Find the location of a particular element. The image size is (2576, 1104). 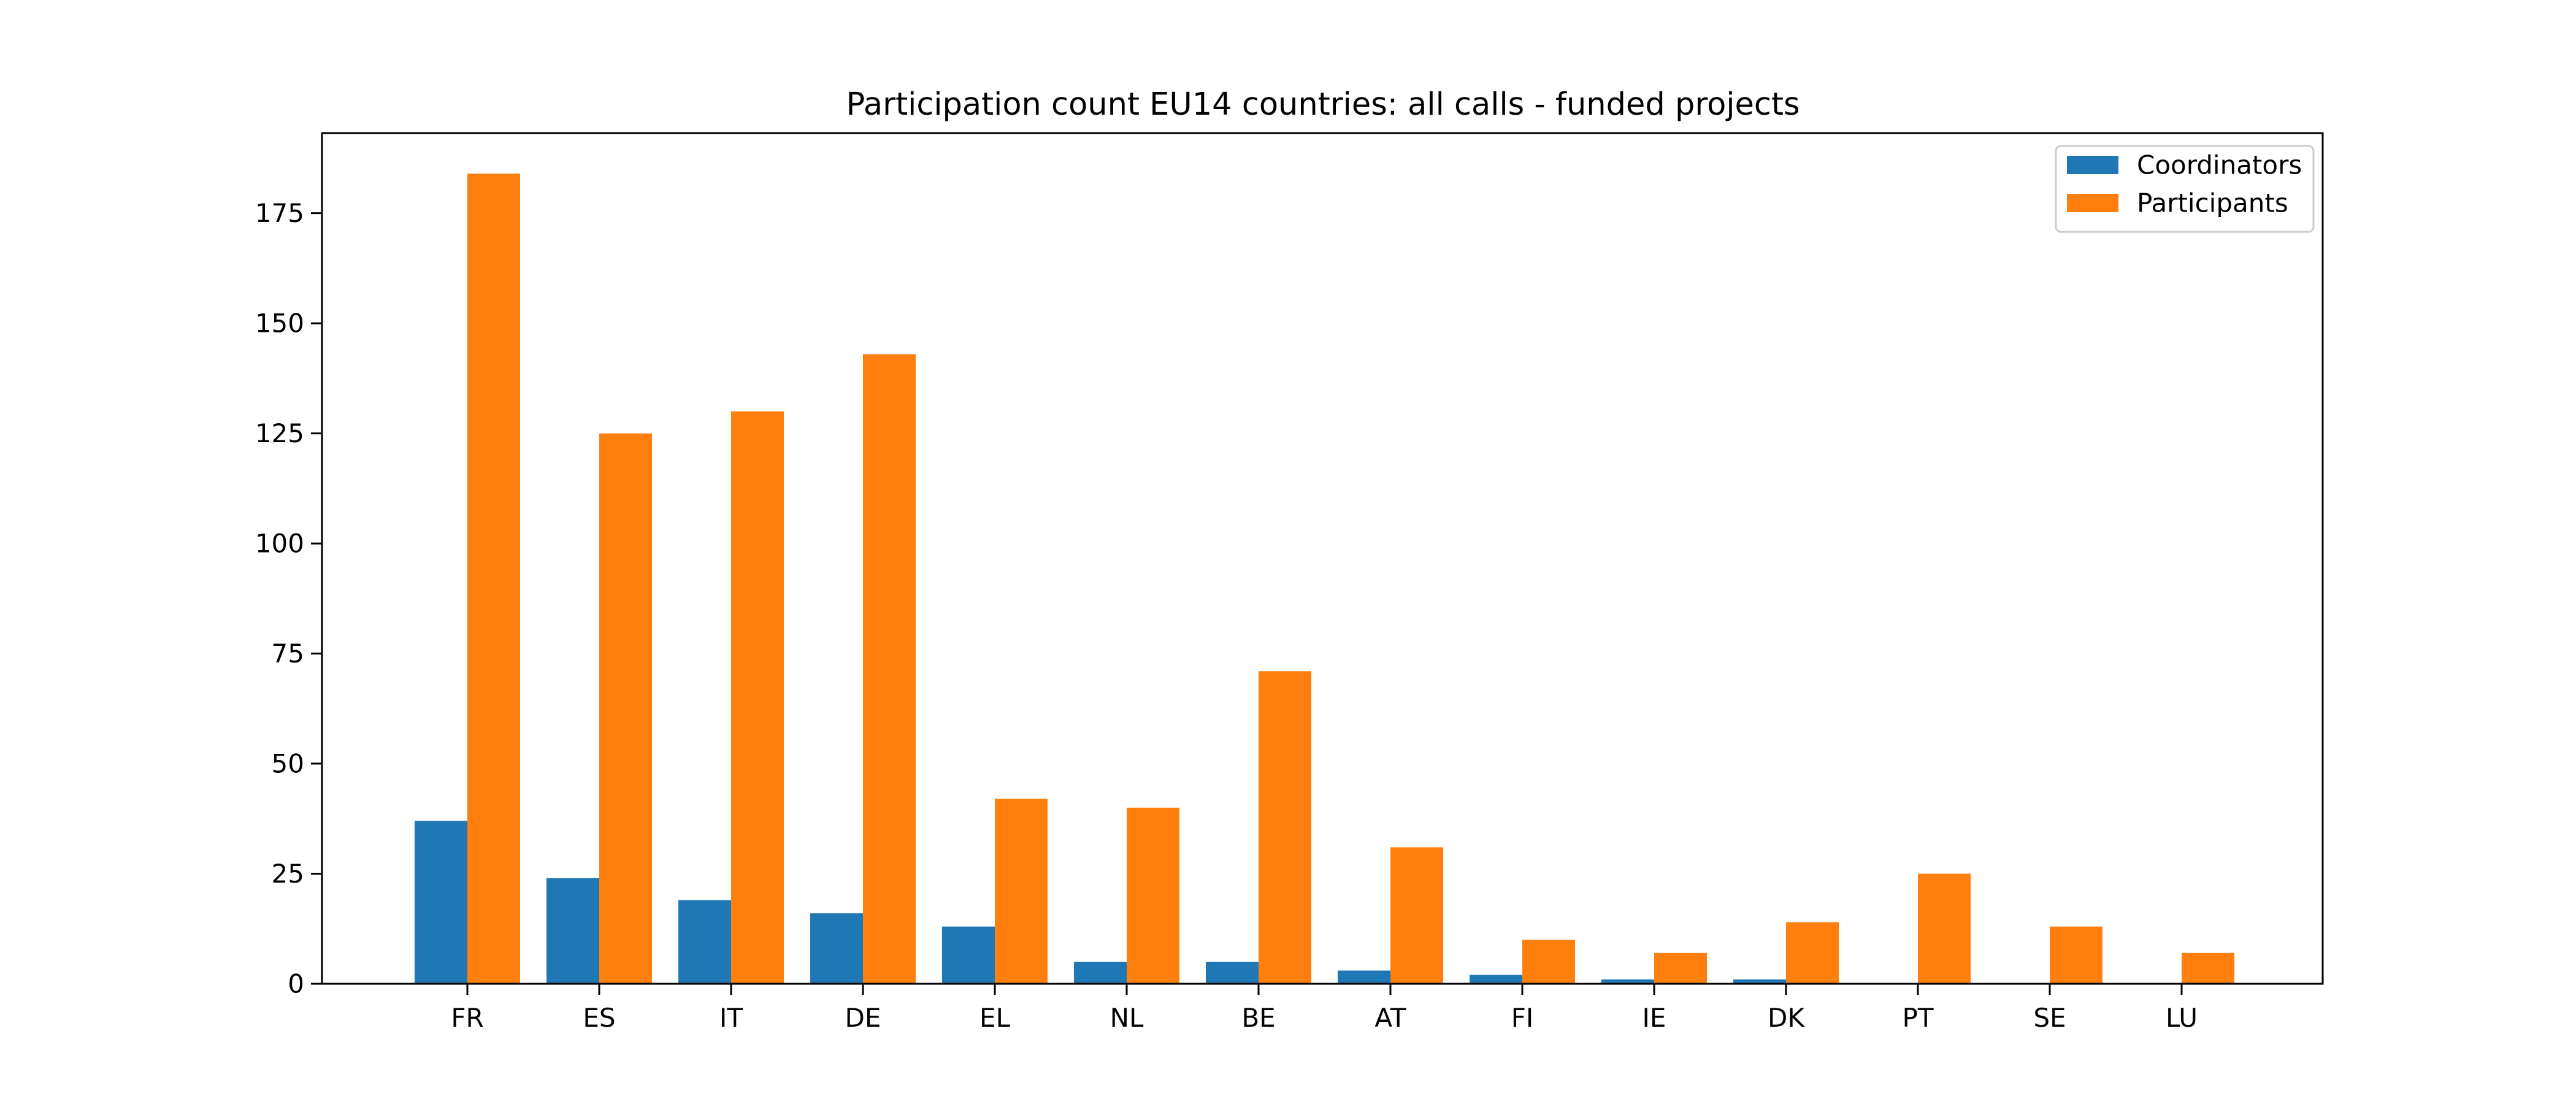

x-tick-label-es: ES is located at coordinates (599, 1018).